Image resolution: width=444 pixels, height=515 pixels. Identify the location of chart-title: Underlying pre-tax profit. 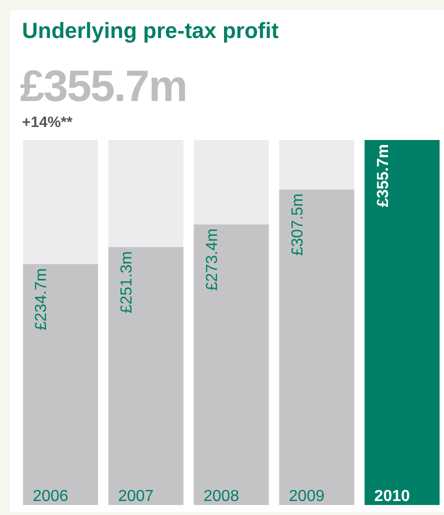
(150, 31).